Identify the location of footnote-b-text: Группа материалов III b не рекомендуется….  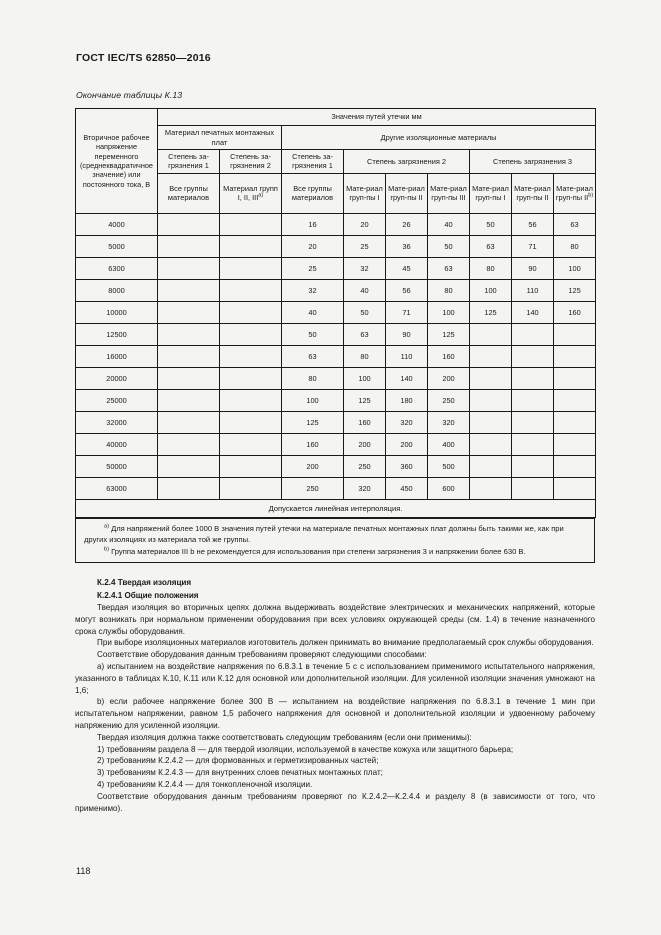
(318, 551).